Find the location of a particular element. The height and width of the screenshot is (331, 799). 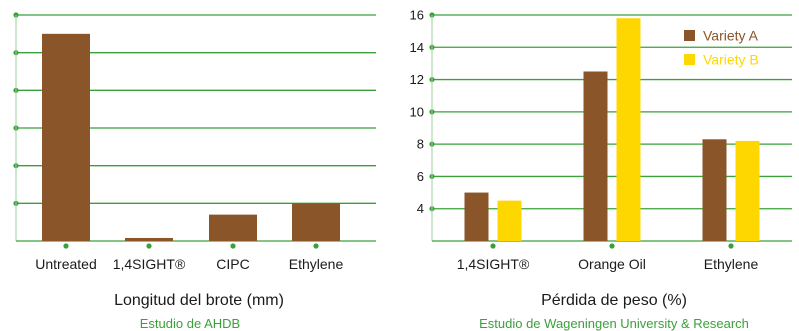

y-tick-label: 6 is located at coordinates (420, 176).